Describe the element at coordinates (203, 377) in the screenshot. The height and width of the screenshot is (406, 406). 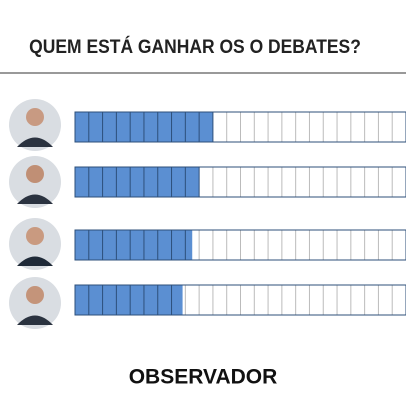
I see `footer-logo: OBSERVADOR` at that location.